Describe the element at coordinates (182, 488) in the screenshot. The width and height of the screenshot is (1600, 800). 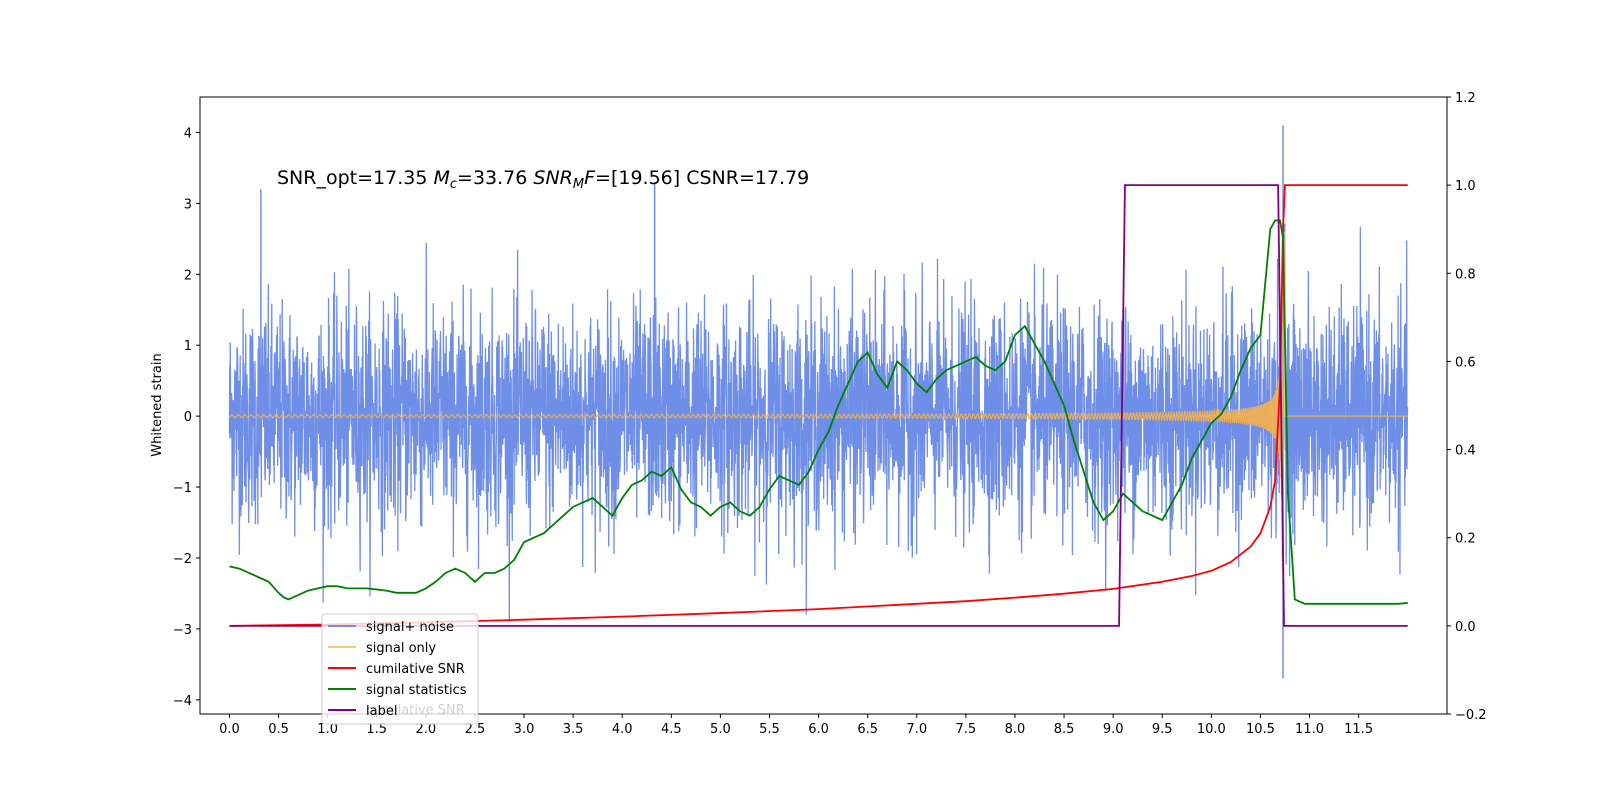
I see `y-left-tick-label: −1` at that location.